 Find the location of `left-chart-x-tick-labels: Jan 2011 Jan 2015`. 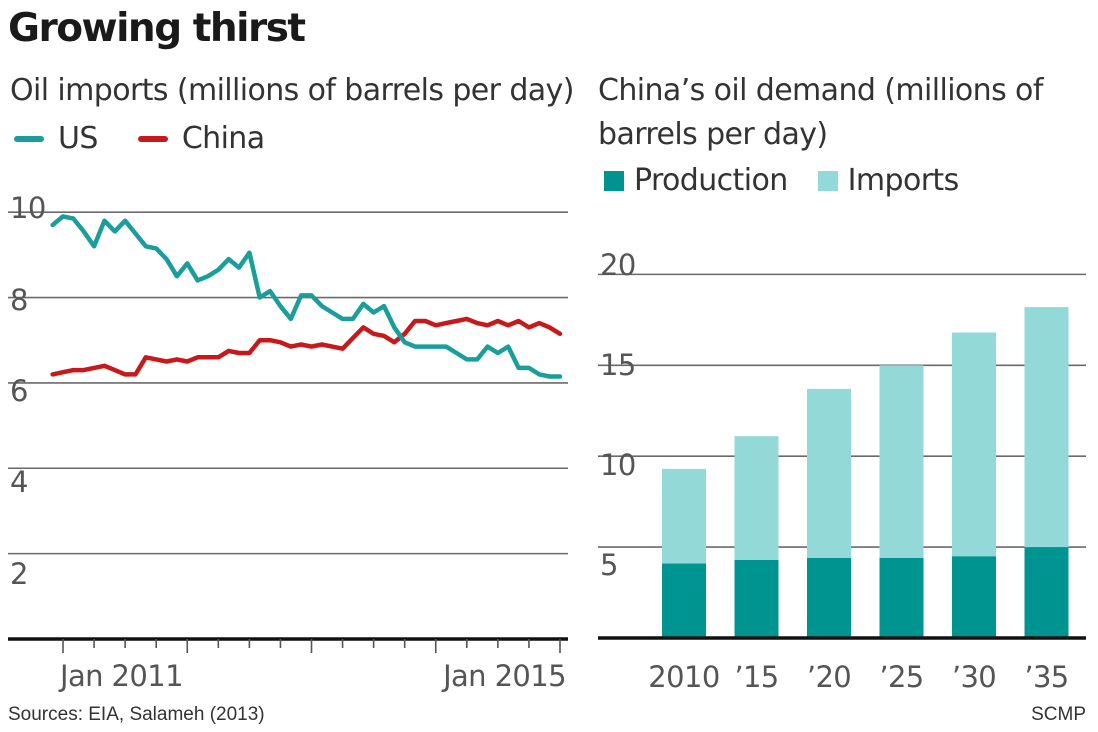

left-chart-x-tick-labels: Jan 2011 Jan 2015 is located at coordinates (312, 676).